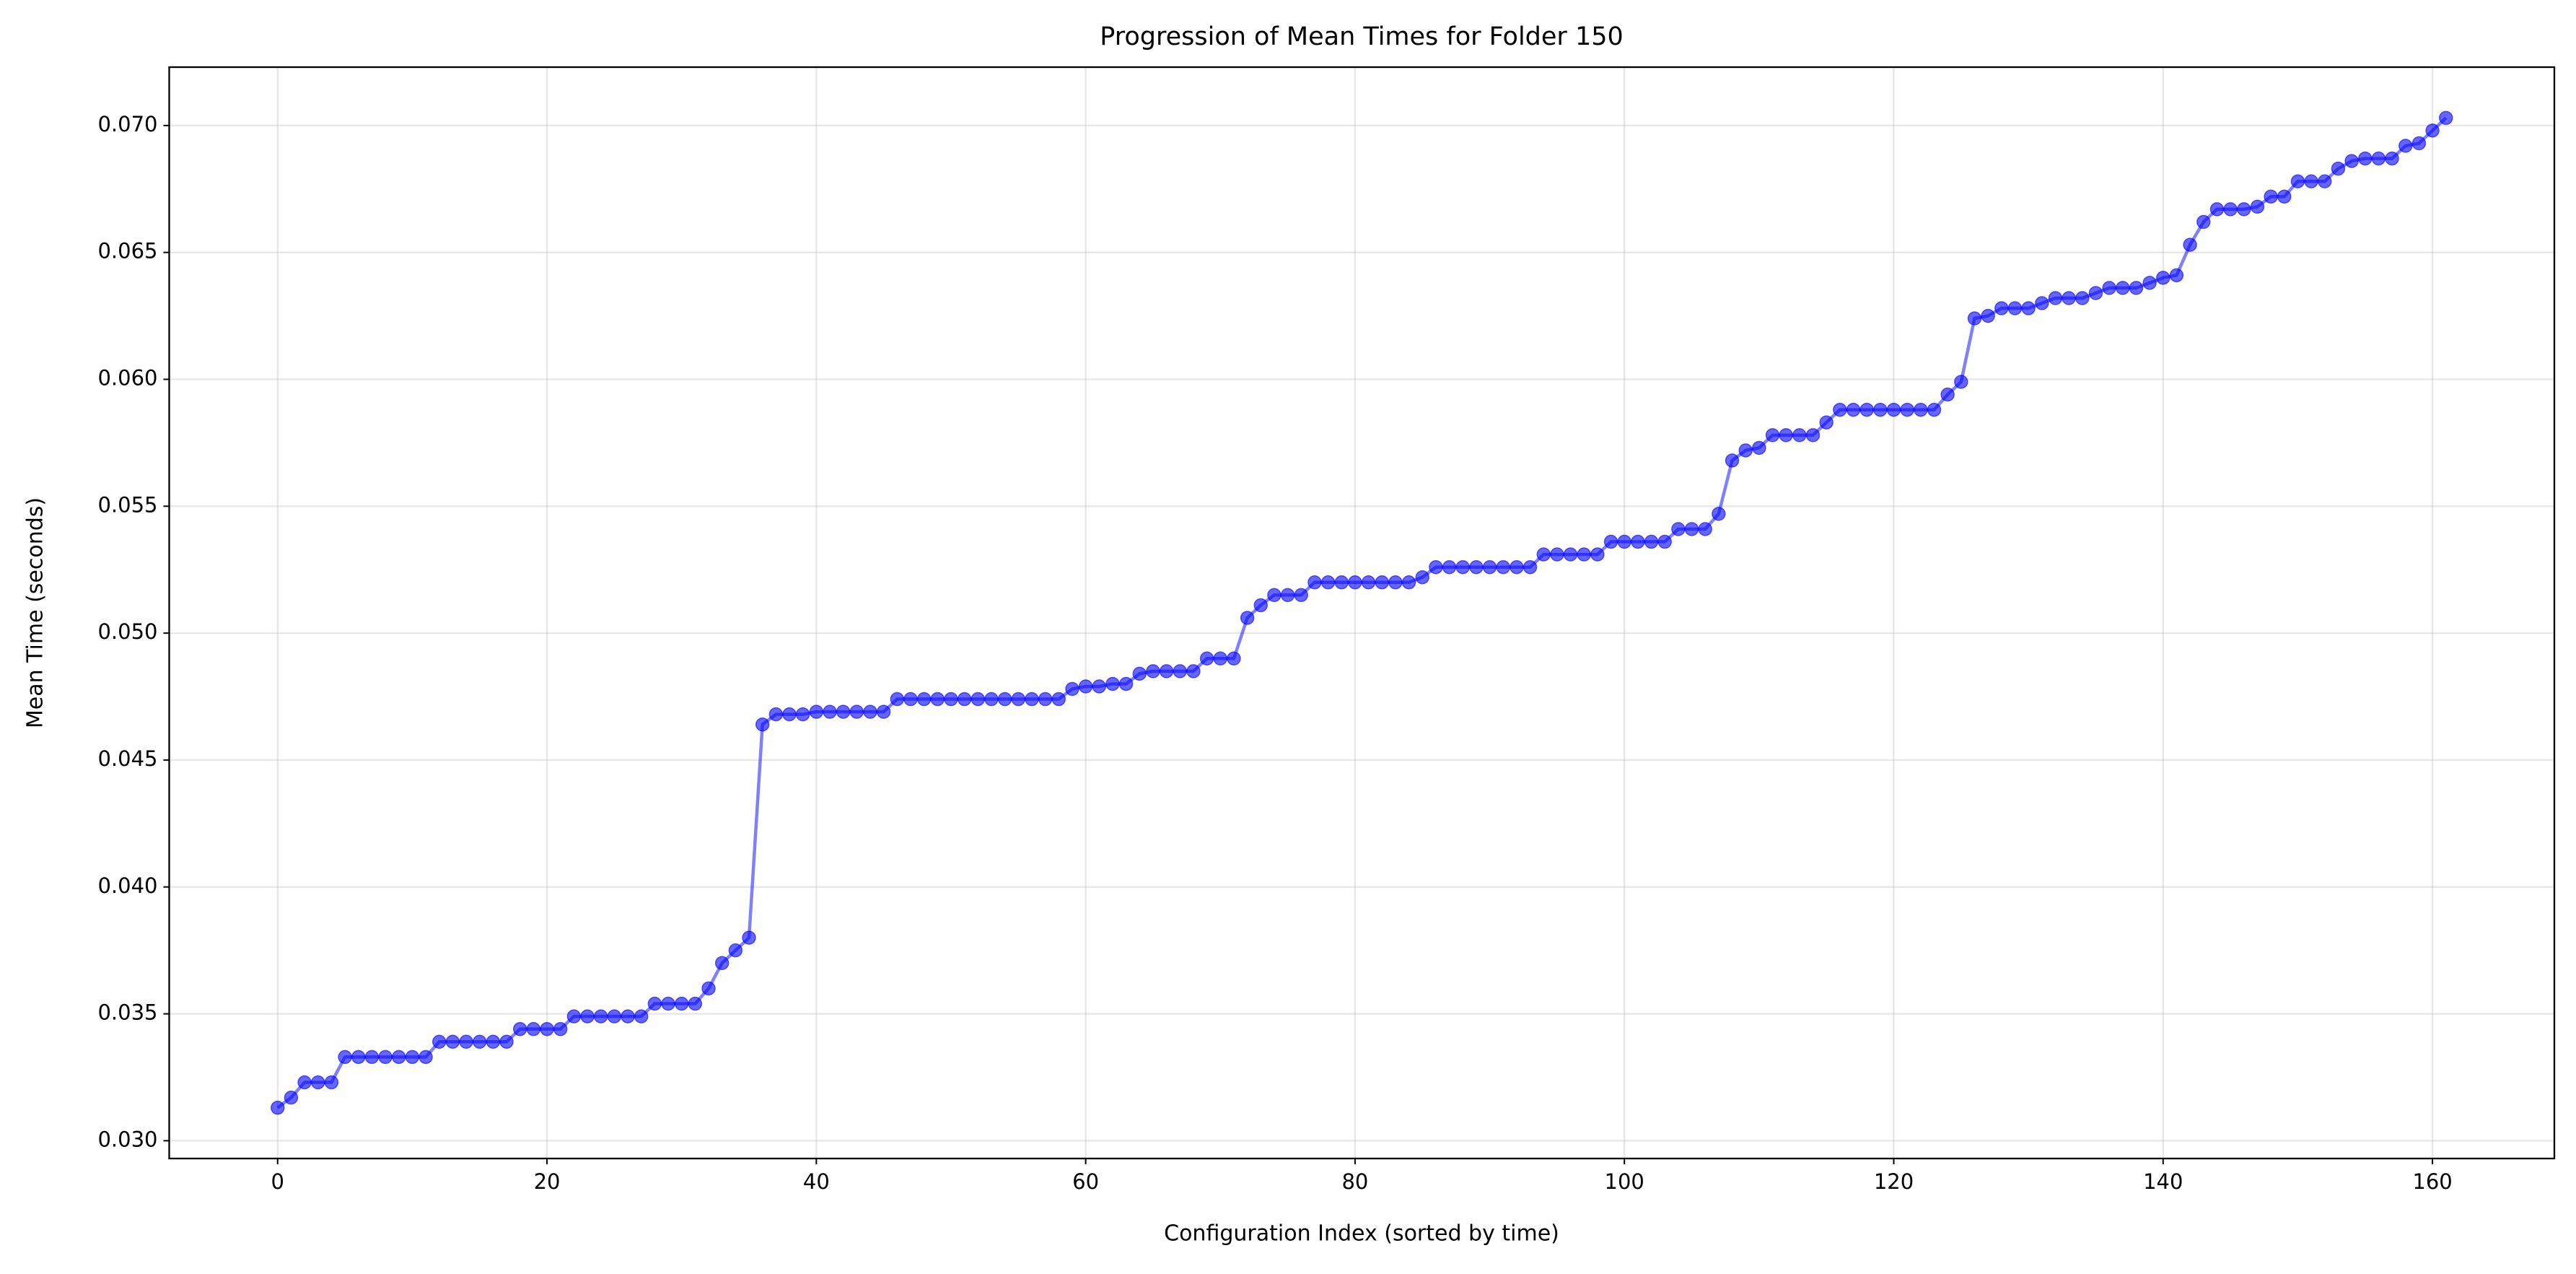 The image size is (2576, 1274). What do you see at coordinates (1625, 1181) in the screenshot?
I see `x-tick-label: 100` at bounding box center [1625, 1181].